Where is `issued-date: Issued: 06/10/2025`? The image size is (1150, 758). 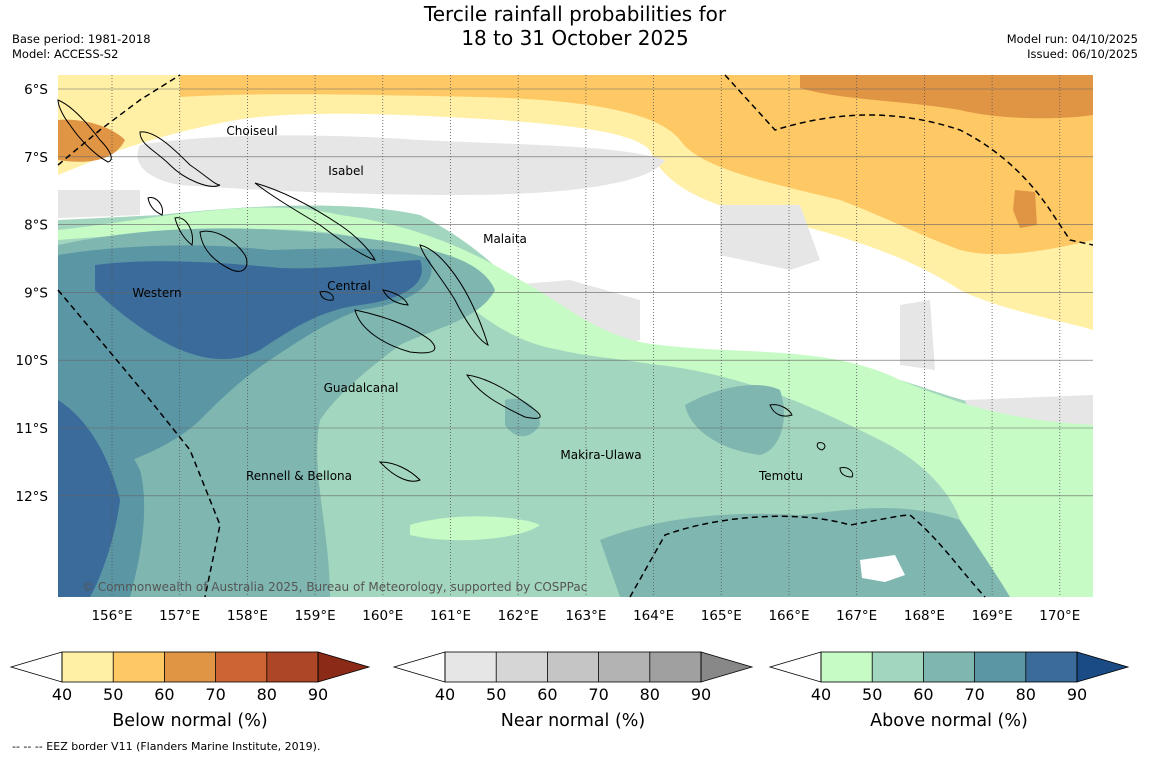 issued-date: Issued: 06/10/2025 is located at coordinates (1082, 54).